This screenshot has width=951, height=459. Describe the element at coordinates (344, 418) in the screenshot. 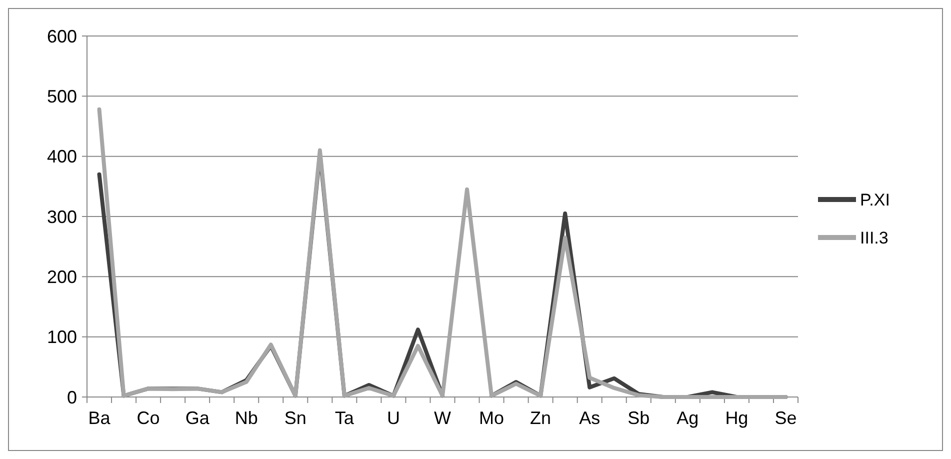

I see `x-tick-label: Ta` at that location.